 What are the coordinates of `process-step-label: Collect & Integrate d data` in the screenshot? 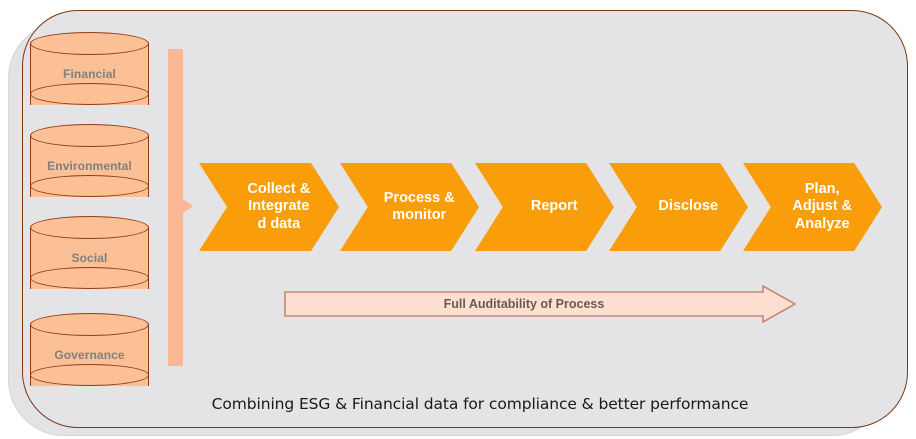 It's located at (279, 206).